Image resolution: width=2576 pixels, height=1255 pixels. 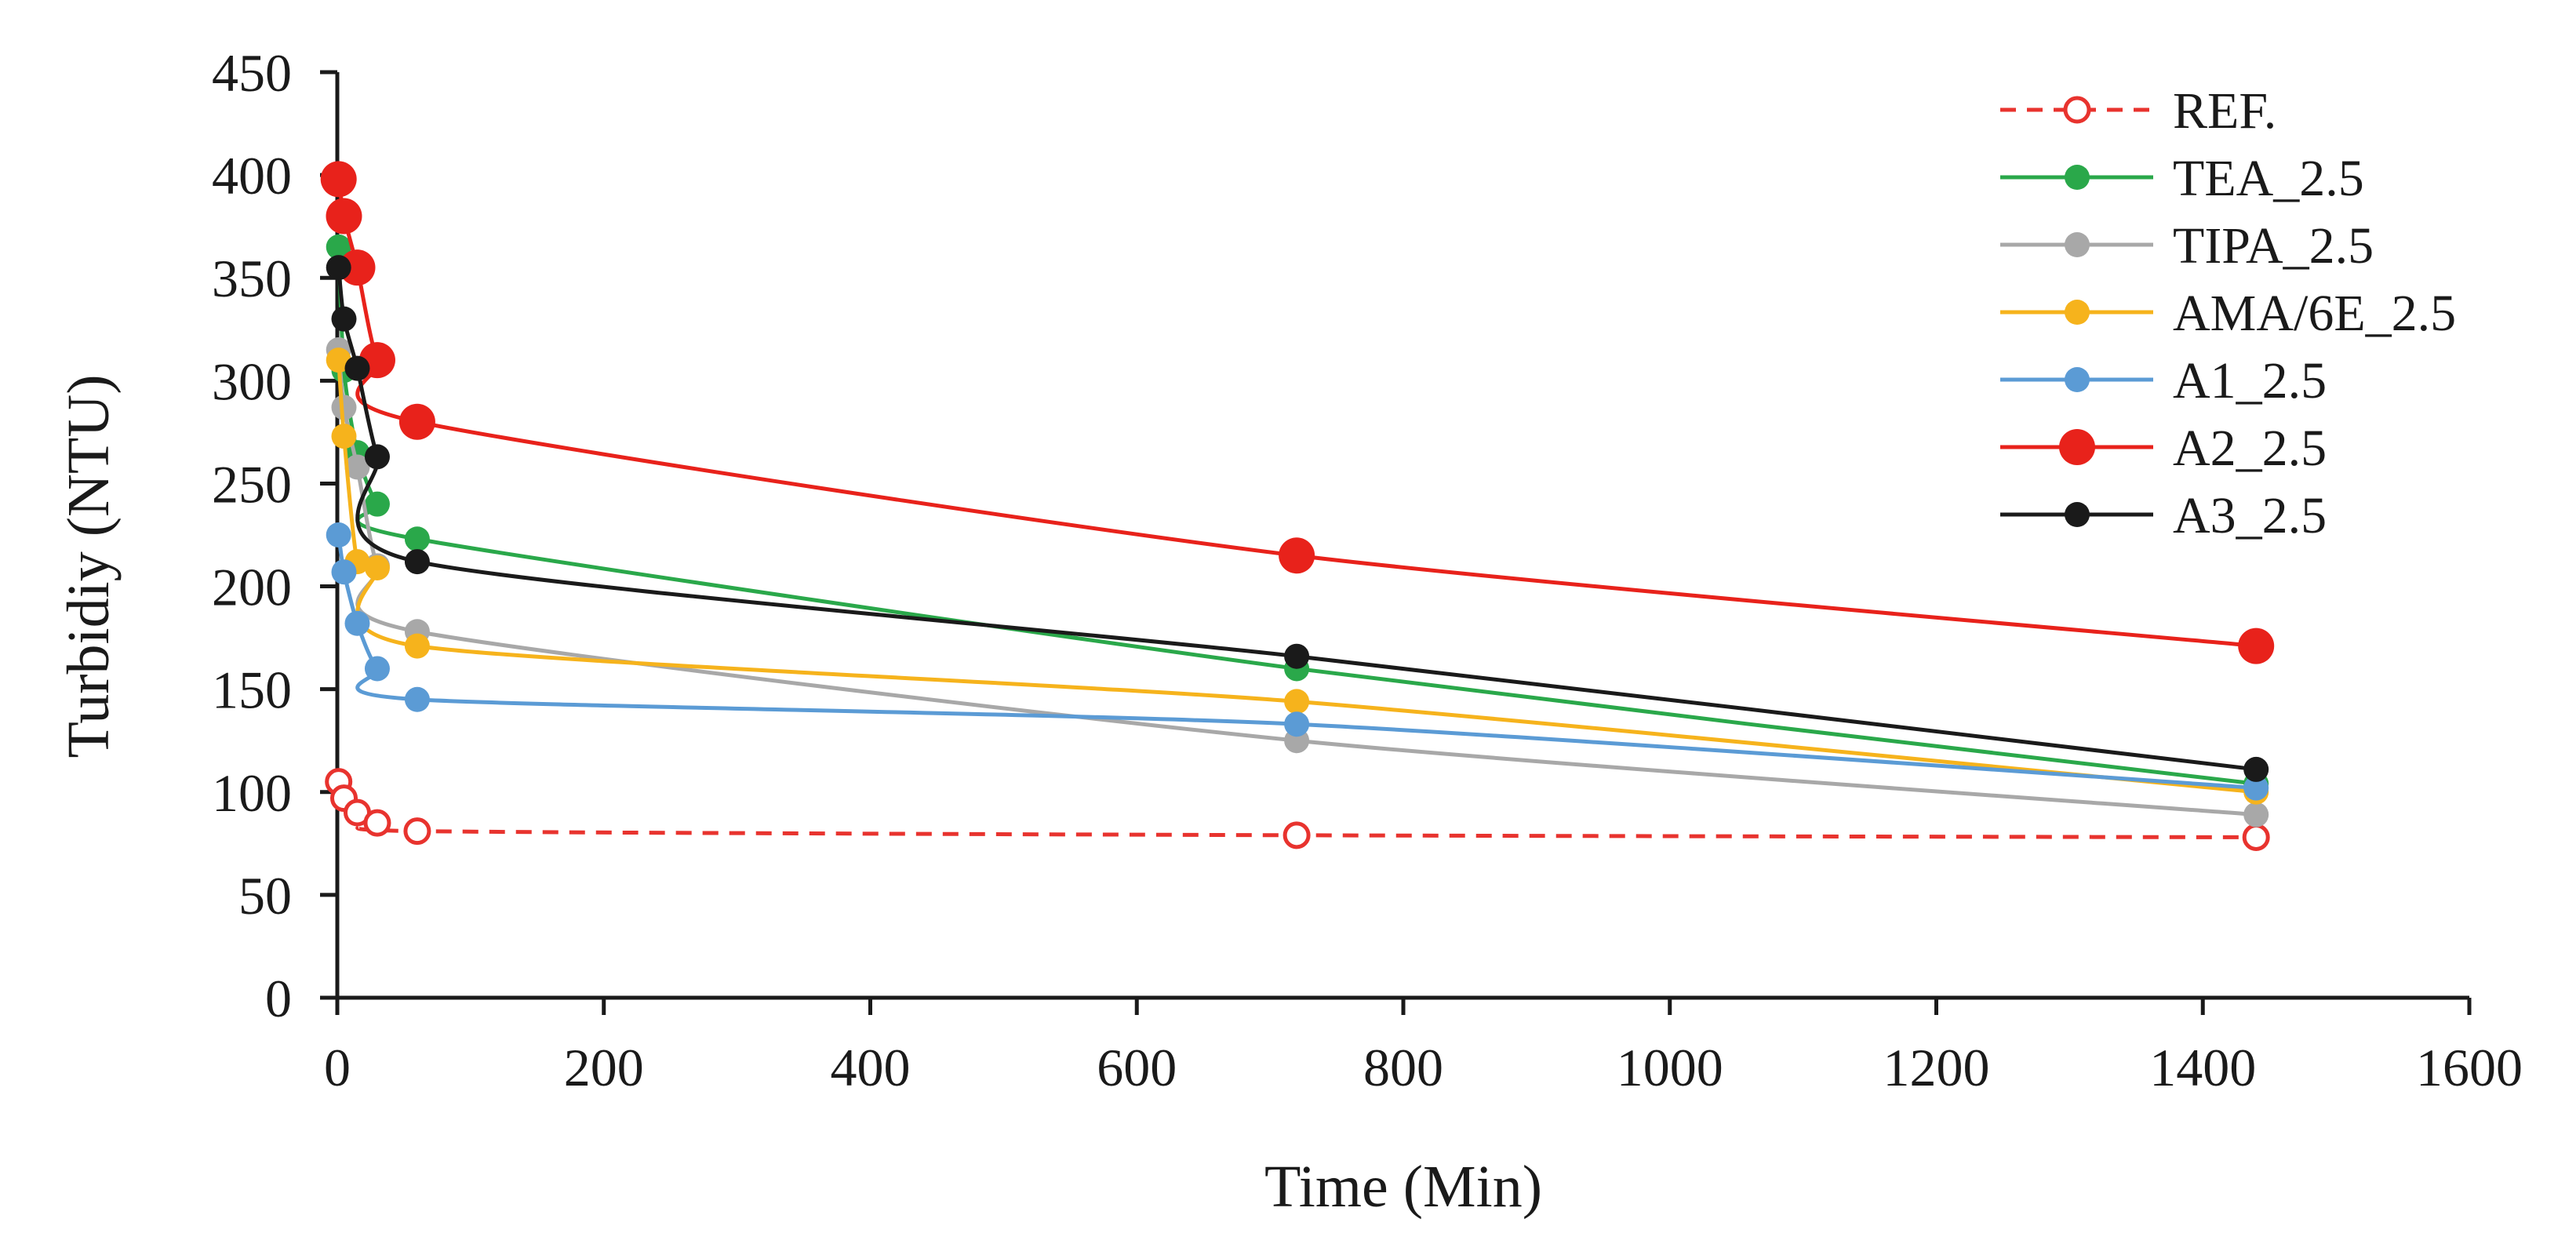 I want to click on legend-item-a1-2-5: A1_2.5, so click(x=2163, y=380).